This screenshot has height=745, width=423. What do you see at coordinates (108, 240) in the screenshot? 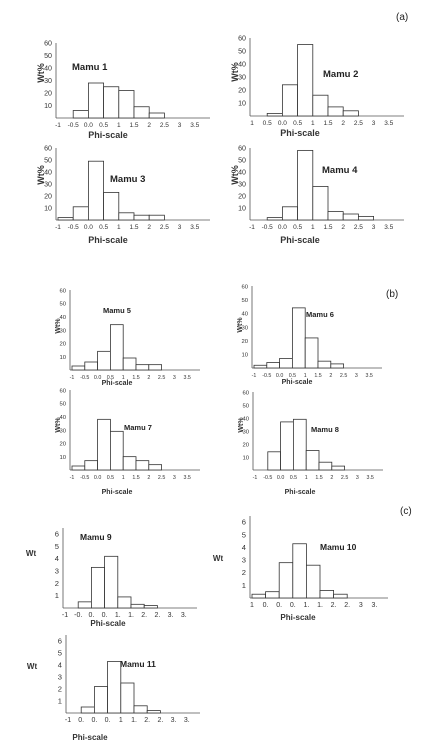
I see `chart-3-x-axis-label: Phi-scale` at bounding box center [108, 240].